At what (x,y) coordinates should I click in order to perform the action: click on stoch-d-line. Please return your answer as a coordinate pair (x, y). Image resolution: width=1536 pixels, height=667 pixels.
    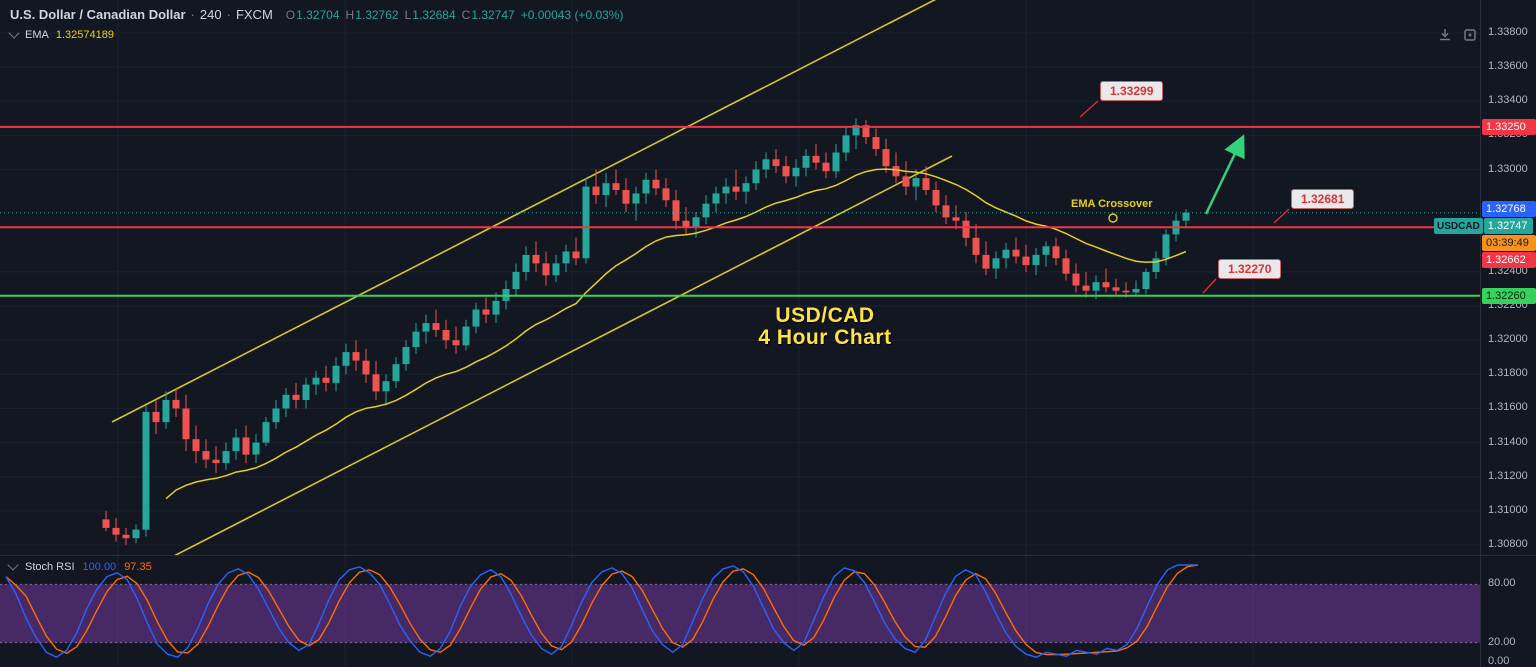
    Looking at the image, I should click on (601, 610).